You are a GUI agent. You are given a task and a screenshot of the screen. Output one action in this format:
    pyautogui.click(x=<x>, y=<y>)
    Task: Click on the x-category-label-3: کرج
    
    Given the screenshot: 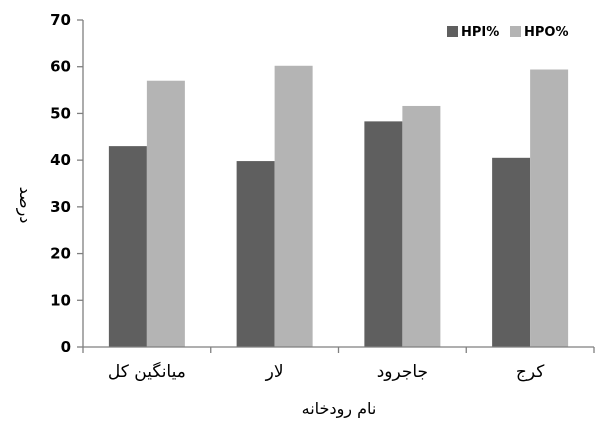 What is the action you would take?
    pyautogui.click(x=530, y=372)
    